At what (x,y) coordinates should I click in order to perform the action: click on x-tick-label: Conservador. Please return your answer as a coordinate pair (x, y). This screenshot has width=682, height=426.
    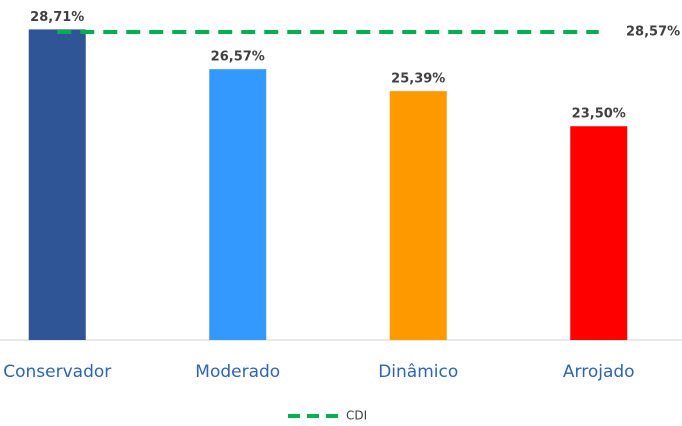
    Looking at the image, I should click on (57, 372).